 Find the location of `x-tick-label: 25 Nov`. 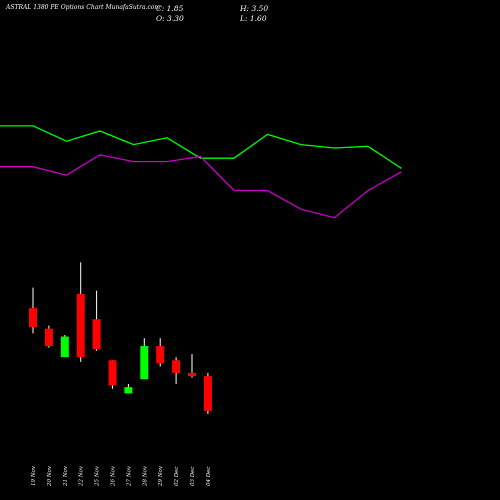

x-tick-label: 25 Nov is located at coordinates (98, 476).